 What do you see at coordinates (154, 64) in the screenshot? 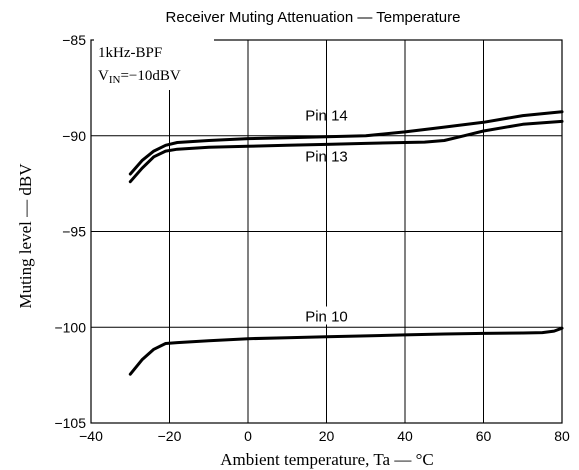
I see `annotation-background` at bounding box center [154, 64].